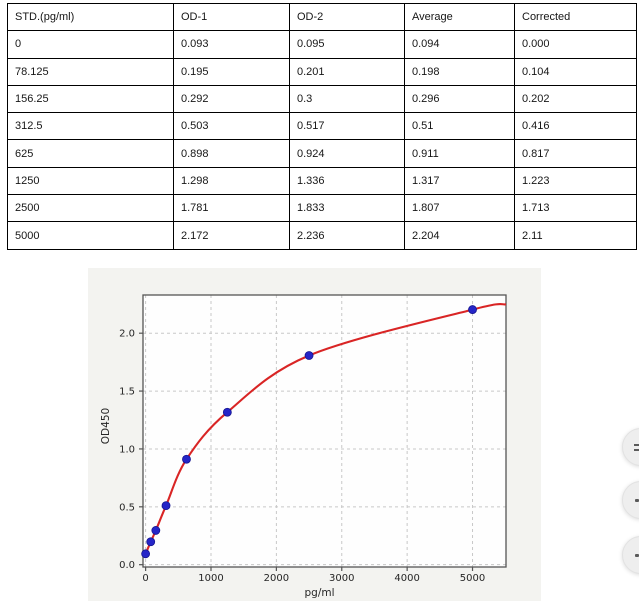  I want to click on table-cell: 1.317, so click(459, 181).